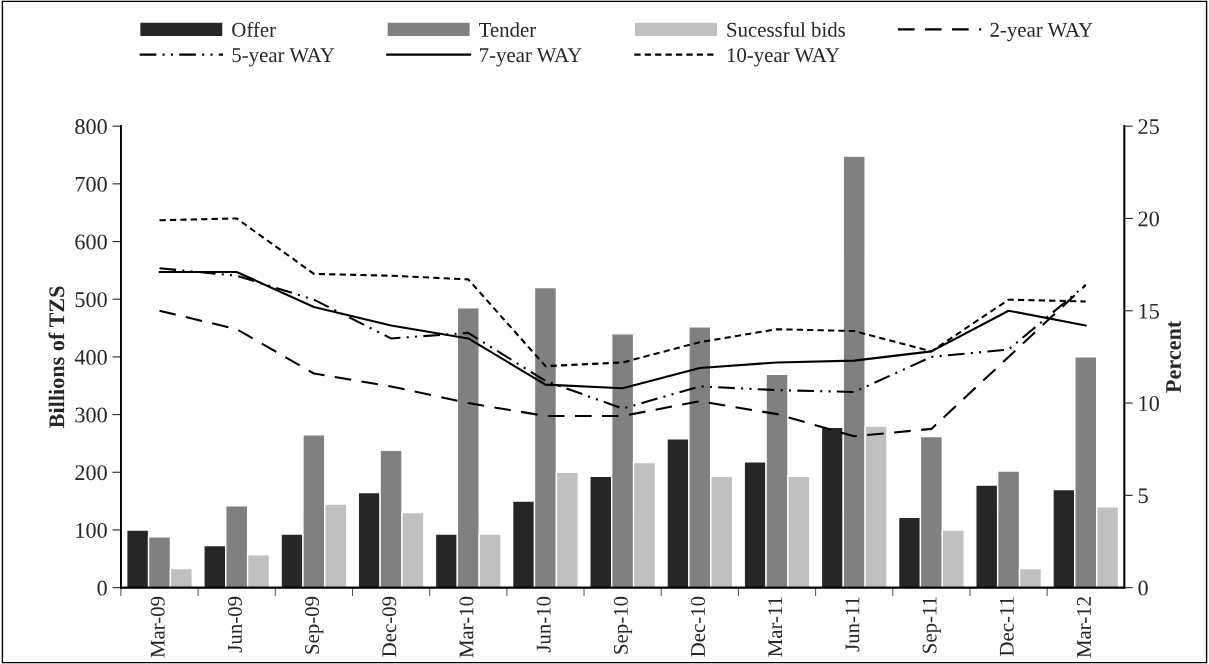 The image size is (1209, 664). What do you see at coordinates (1149, 403) in the screenshot?
I see `y2-tick-label: 10` at bounding box center [1149, 403].